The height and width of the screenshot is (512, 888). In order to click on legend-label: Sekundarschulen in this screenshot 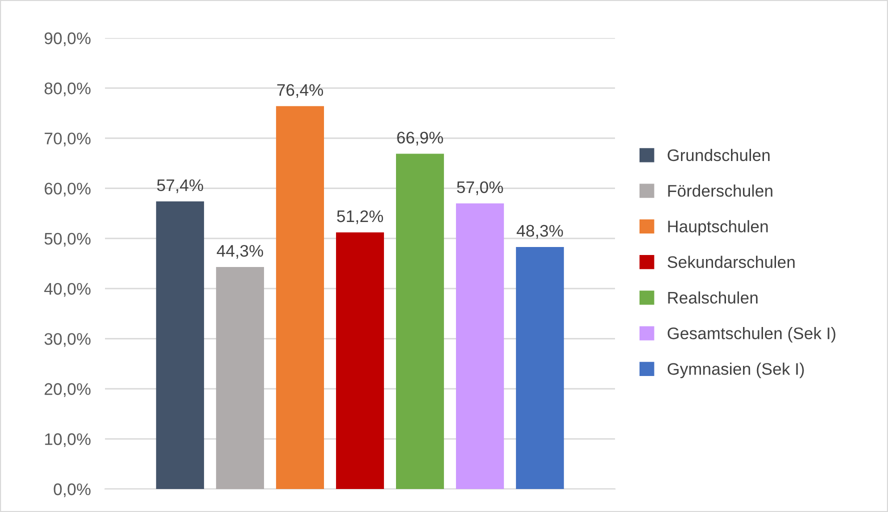, I will do `click(731, 262)`.